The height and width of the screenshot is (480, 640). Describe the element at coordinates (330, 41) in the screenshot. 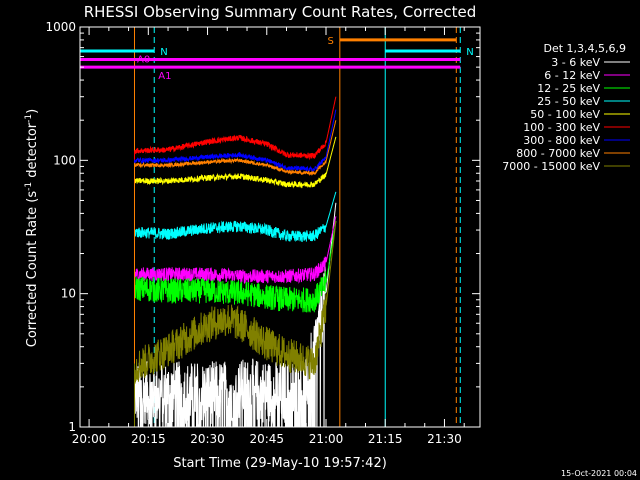

I see `flag-bar-label: S` at that location.